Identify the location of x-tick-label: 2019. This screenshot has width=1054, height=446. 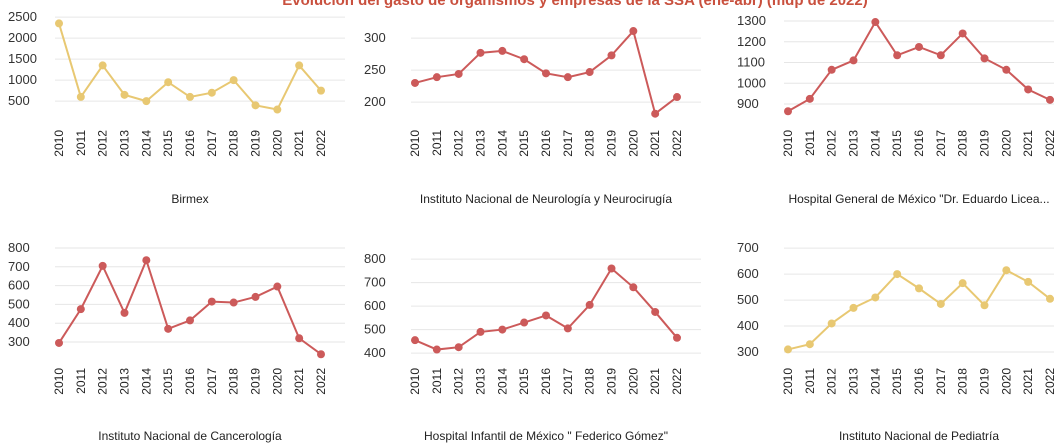
(256, 381).